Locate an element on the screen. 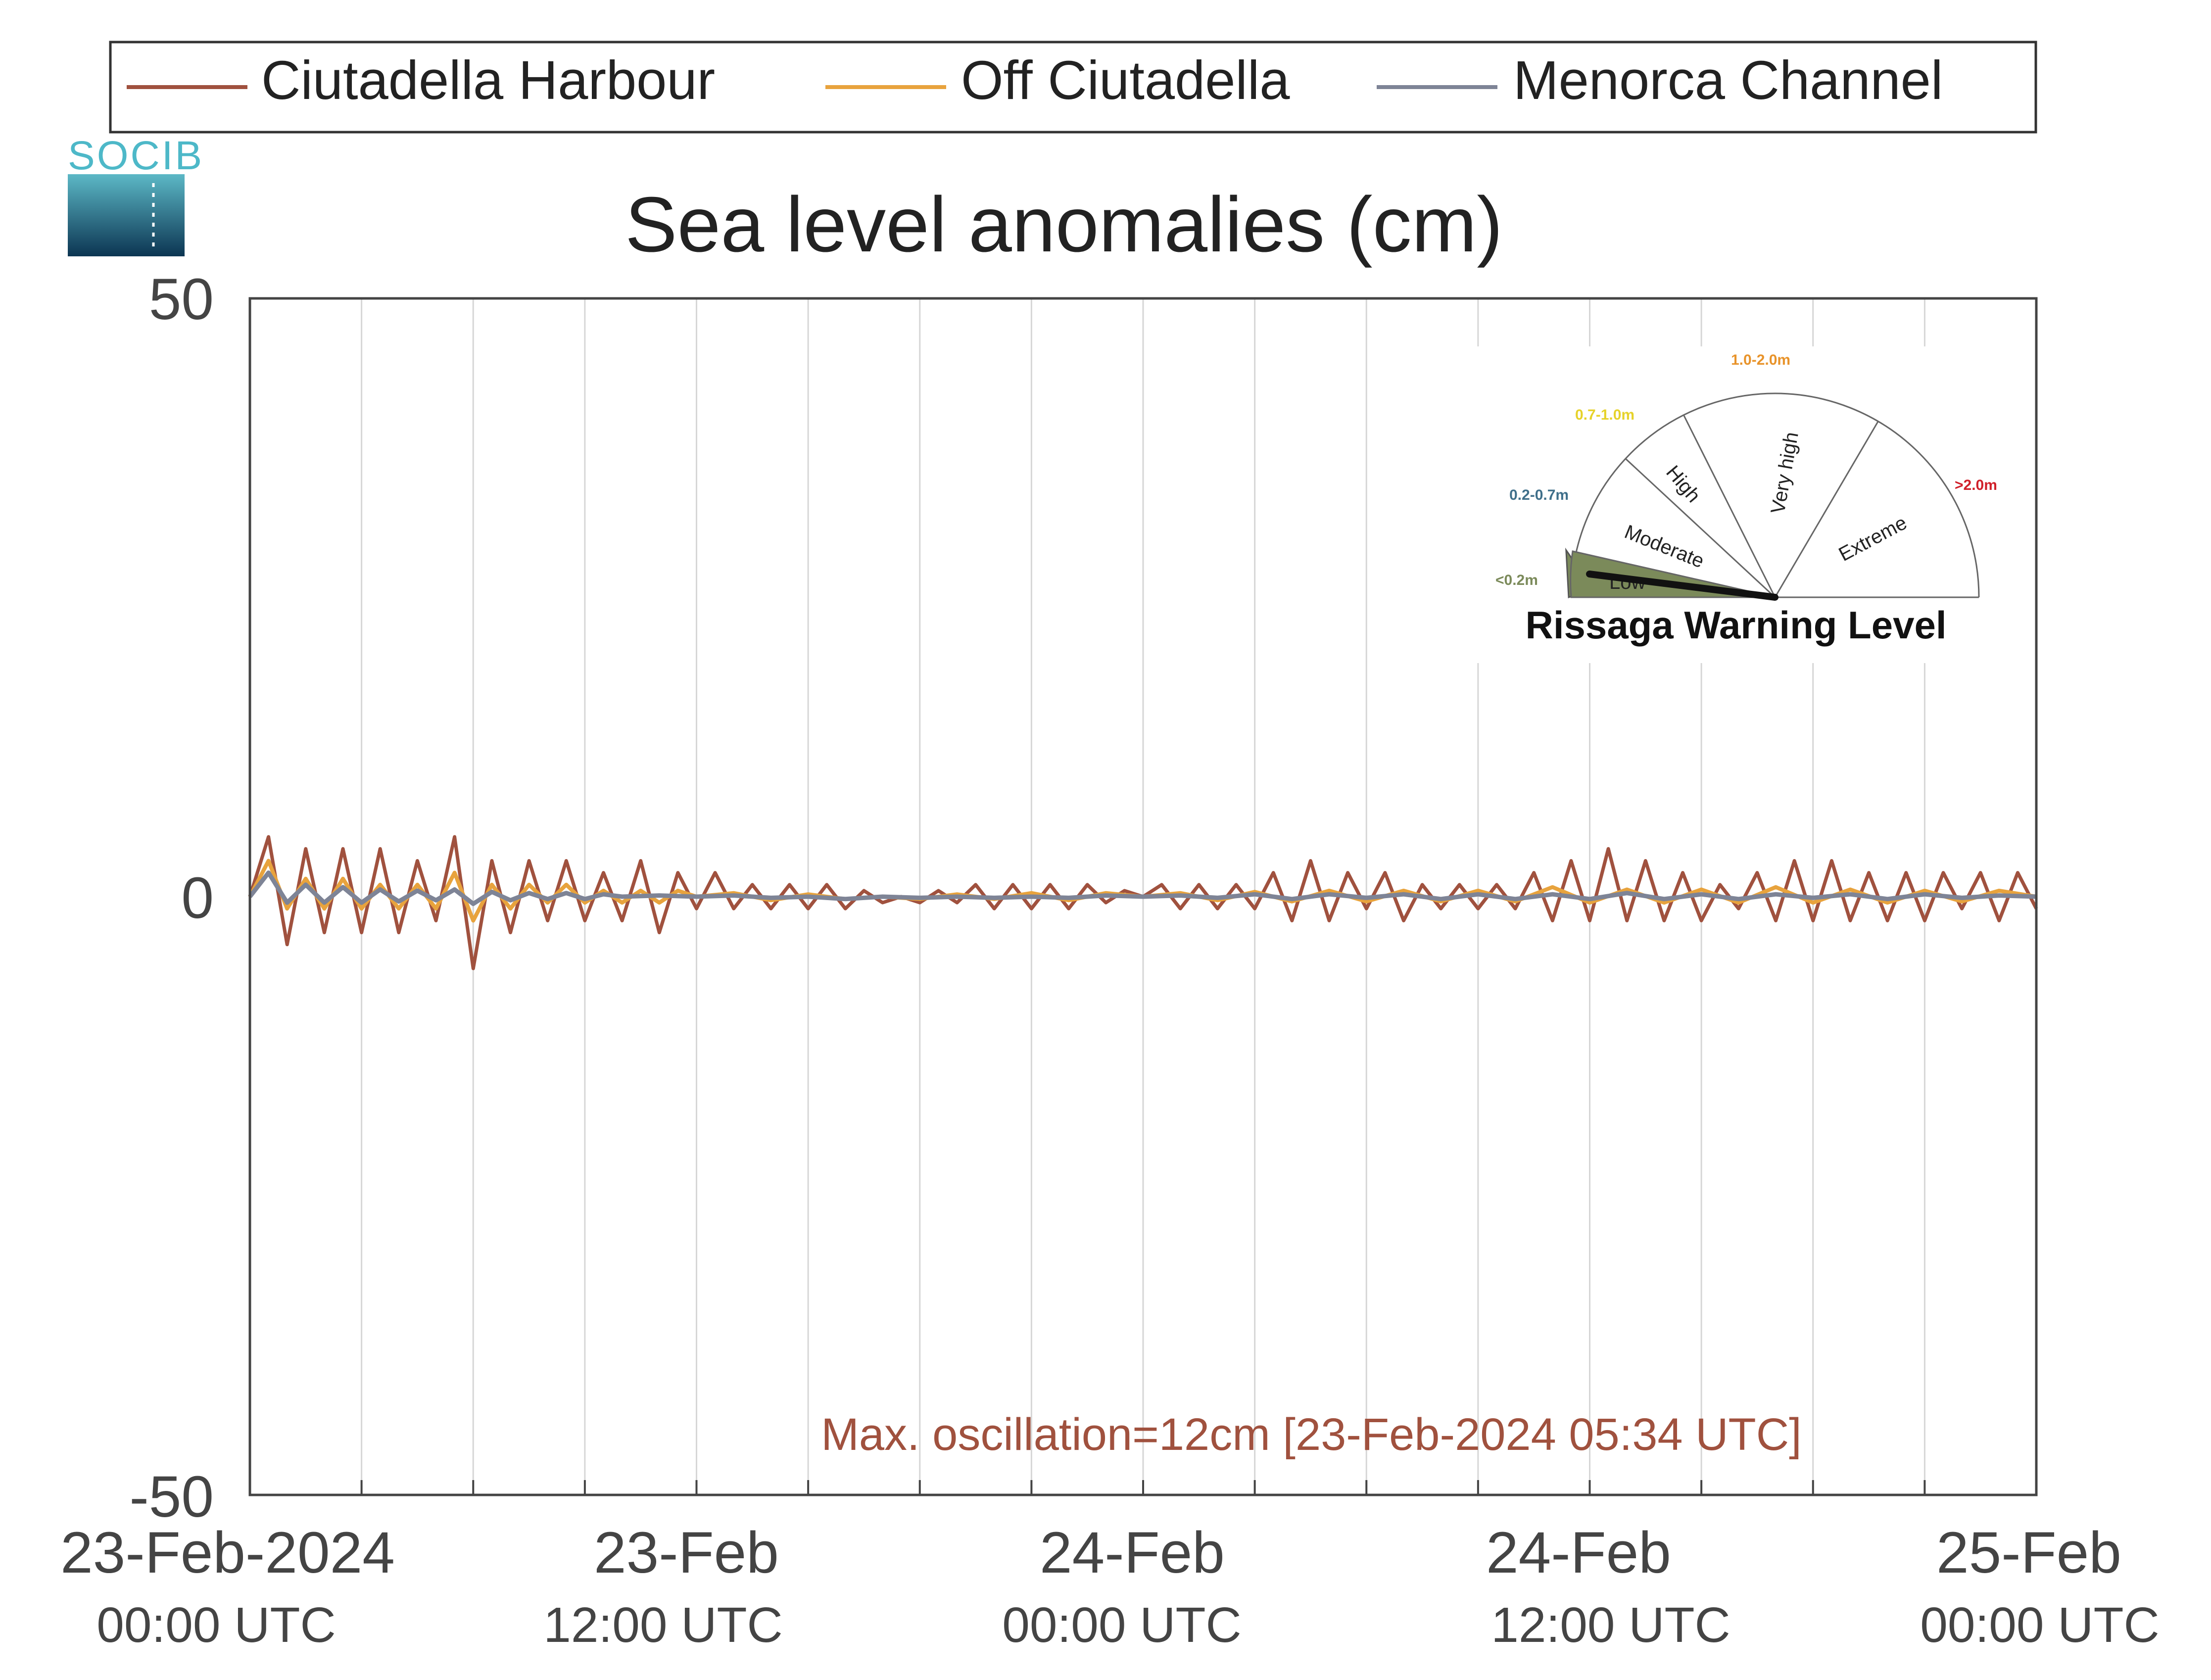  gauge-range-moderate: 0.2-0.7m is located at coordinates (1539, 495).